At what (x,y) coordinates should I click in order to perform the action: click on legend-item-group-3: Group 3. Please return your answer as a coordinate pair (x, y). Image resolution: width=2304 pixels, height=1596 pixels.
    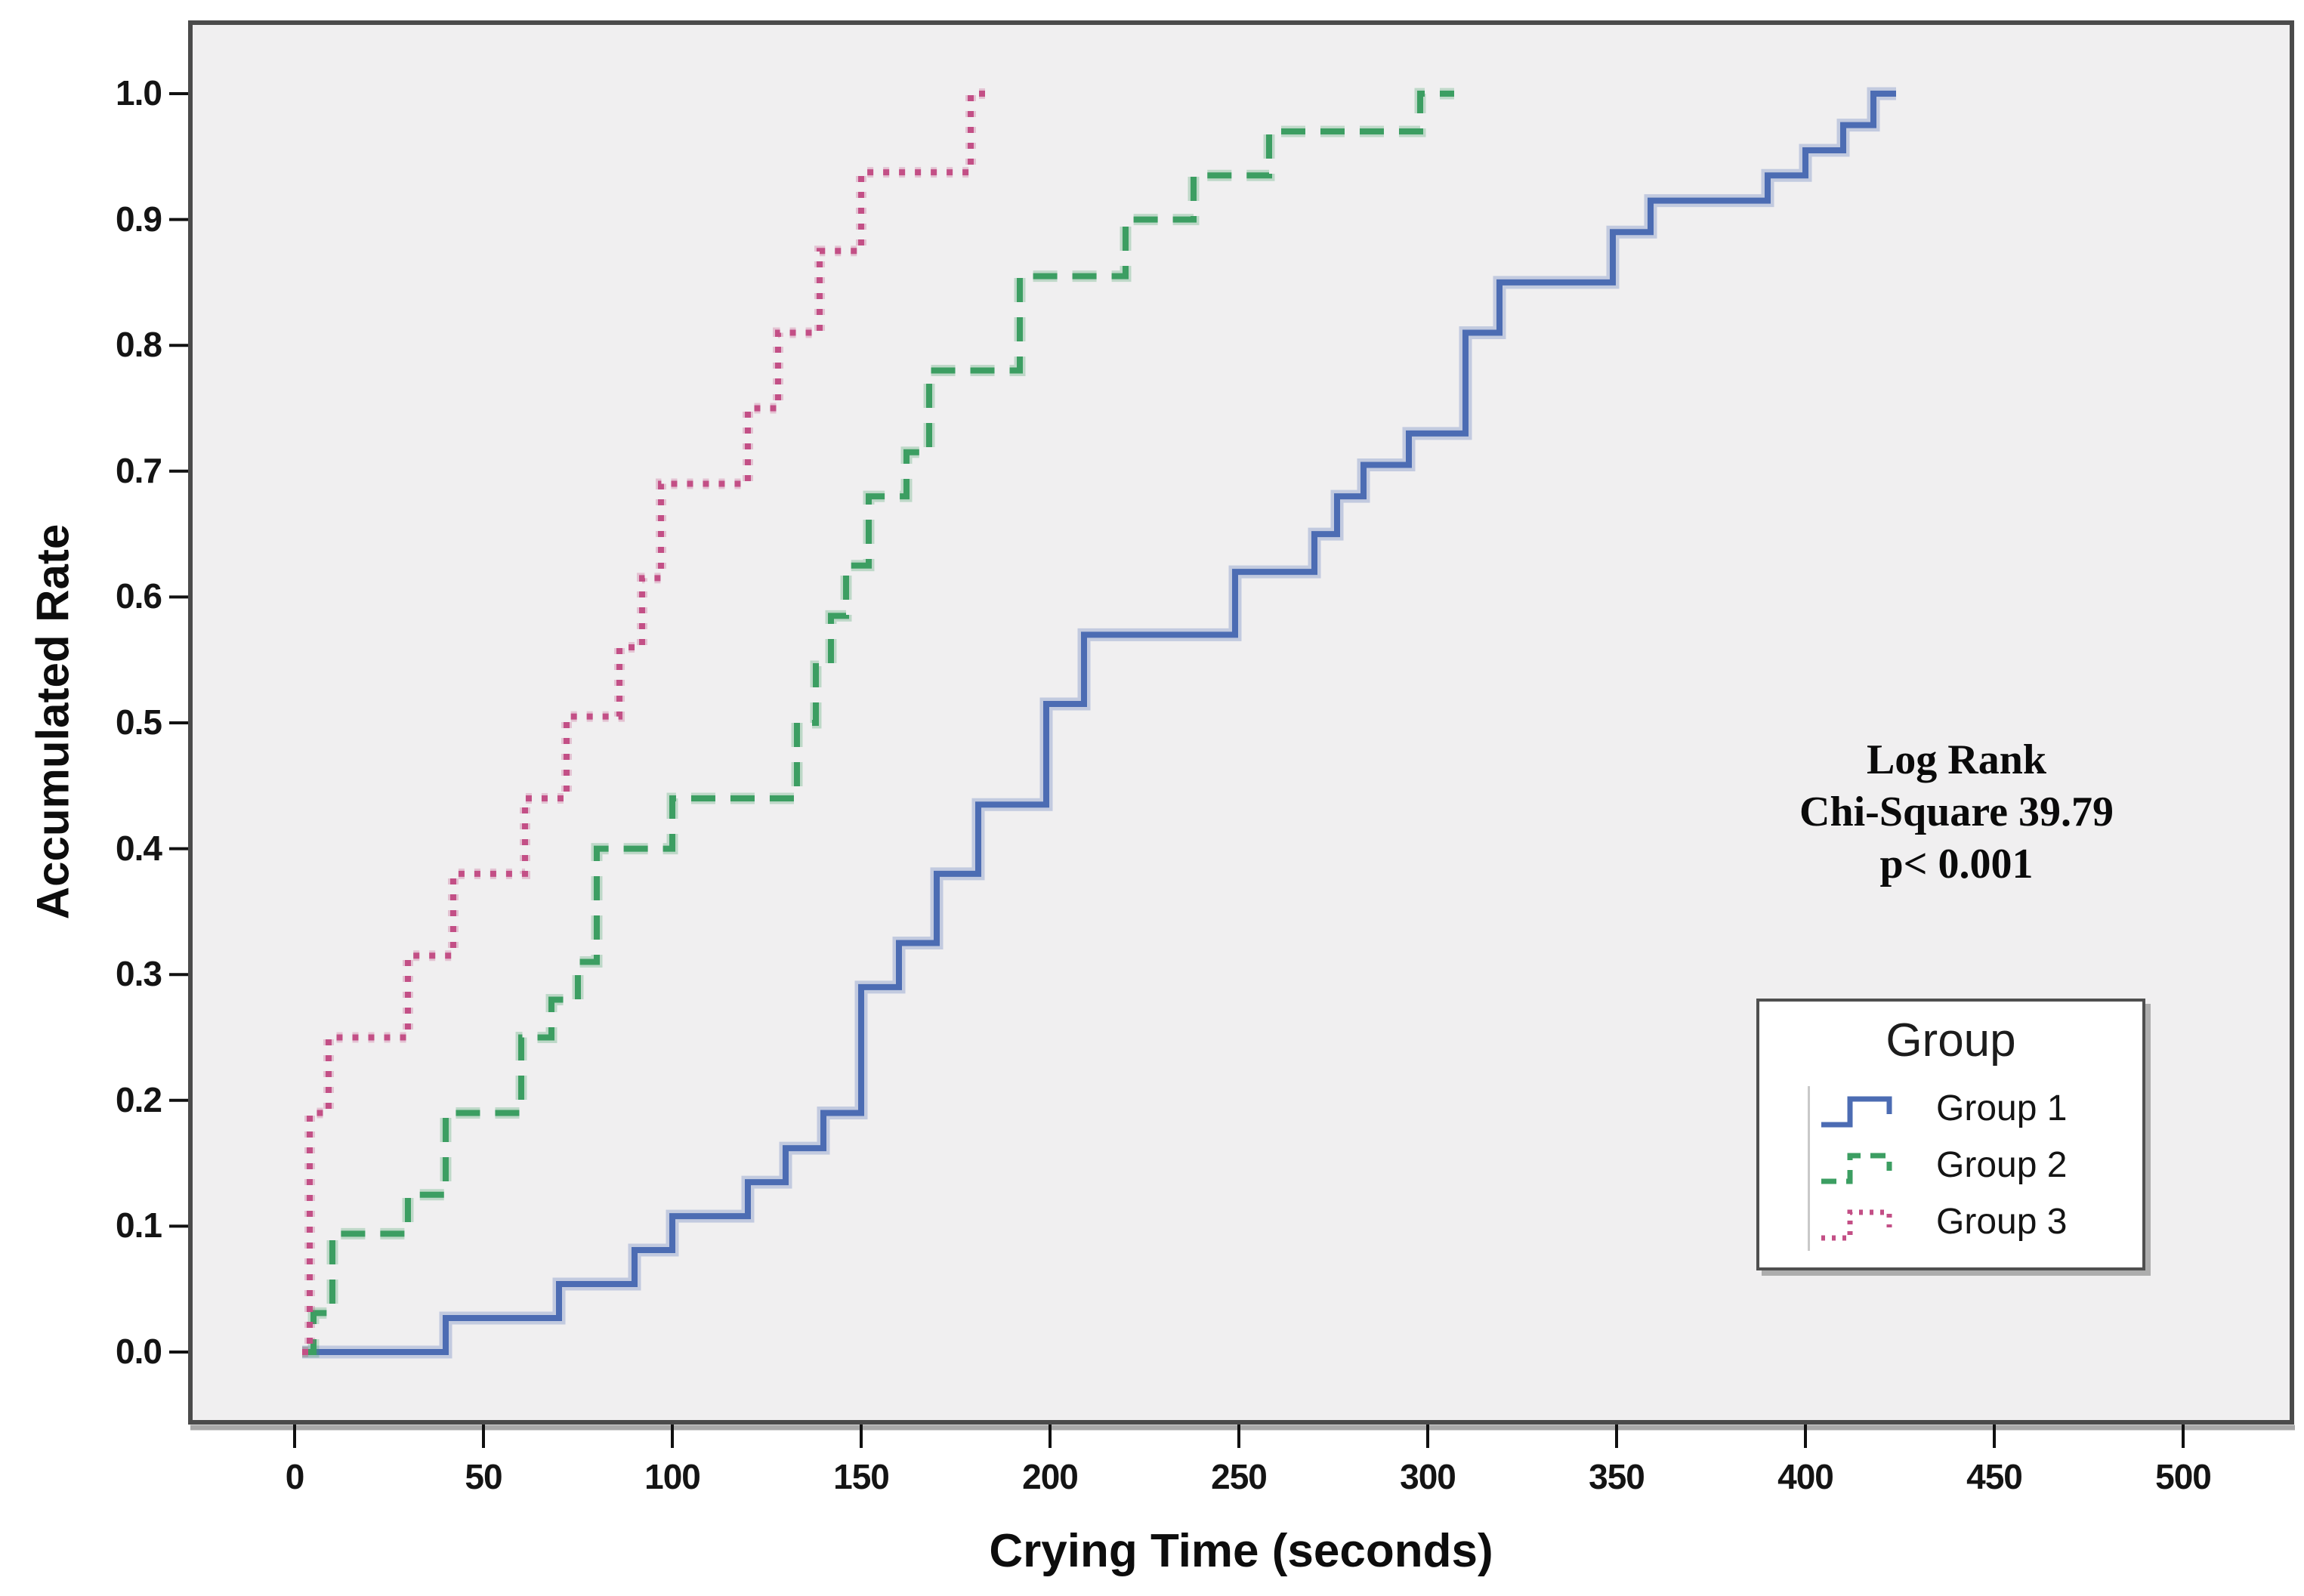
    Looking at the image, I should click on (1973, 1221).